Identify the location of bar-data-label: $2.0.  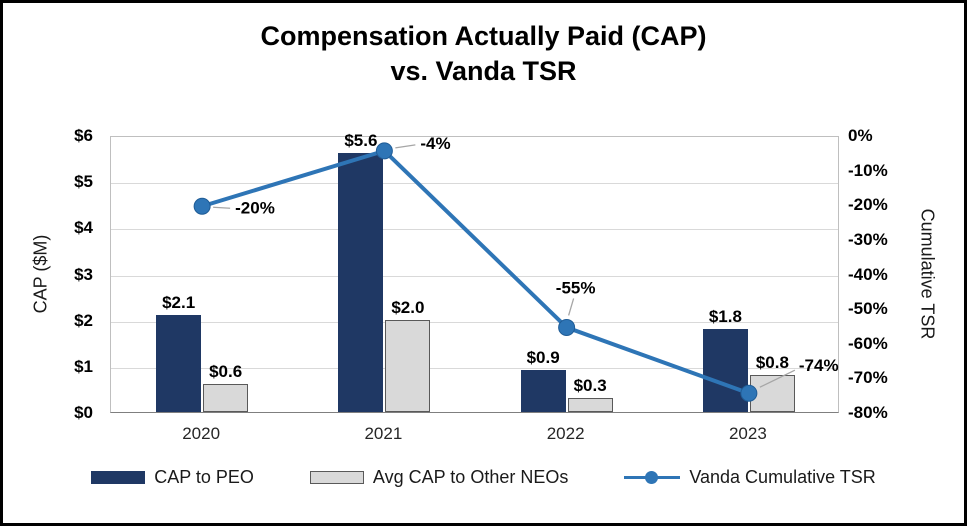
(408, 307).